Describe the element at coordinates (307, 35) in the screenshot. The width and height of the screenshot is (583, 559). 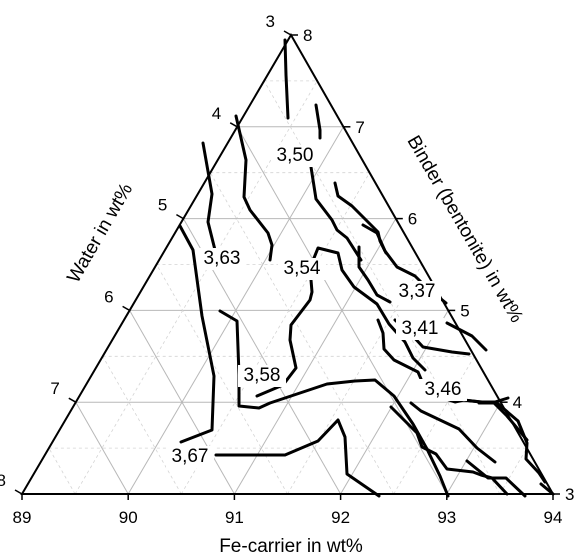
I see `right-tick-label: 8` at that location.